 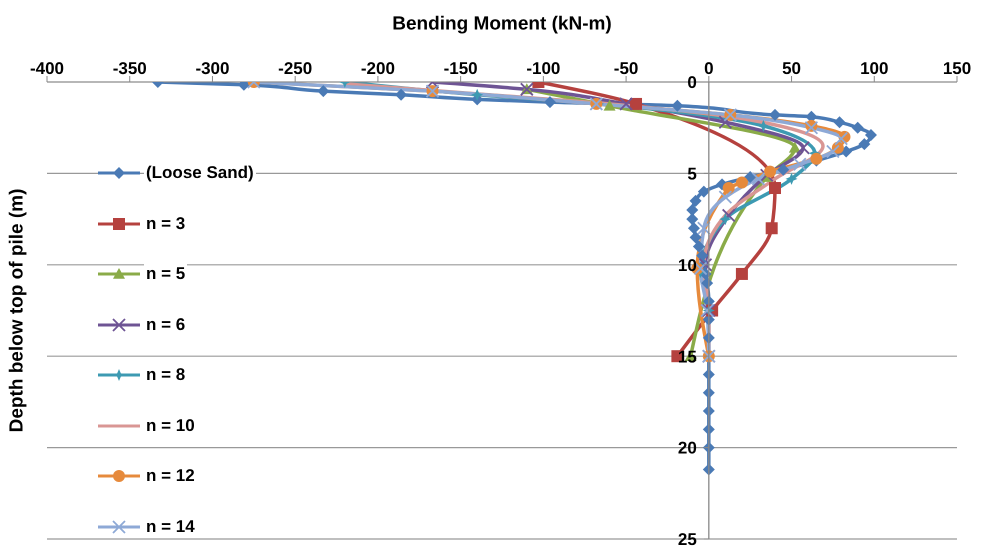 What do you see at coordinates (502, 23) in the screenshot?
I see `x-axis-title: Bending Moment (kN-m)` at bounding box center [502, 23].